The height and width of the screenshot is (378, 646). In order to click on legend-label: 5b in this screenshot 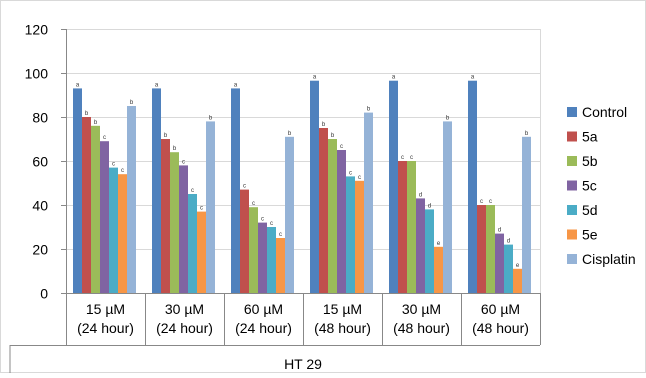, I will do `click(590, 161)`.